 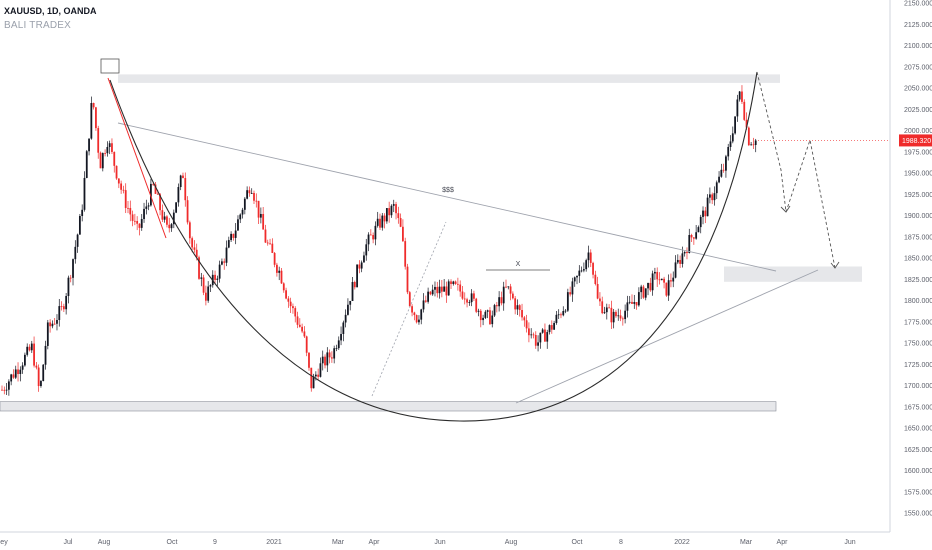 What do you see at coordinates (918, 237) in the screenshot?
I see `price-tick-label: 1875.000` at bounding box center [918, 237].